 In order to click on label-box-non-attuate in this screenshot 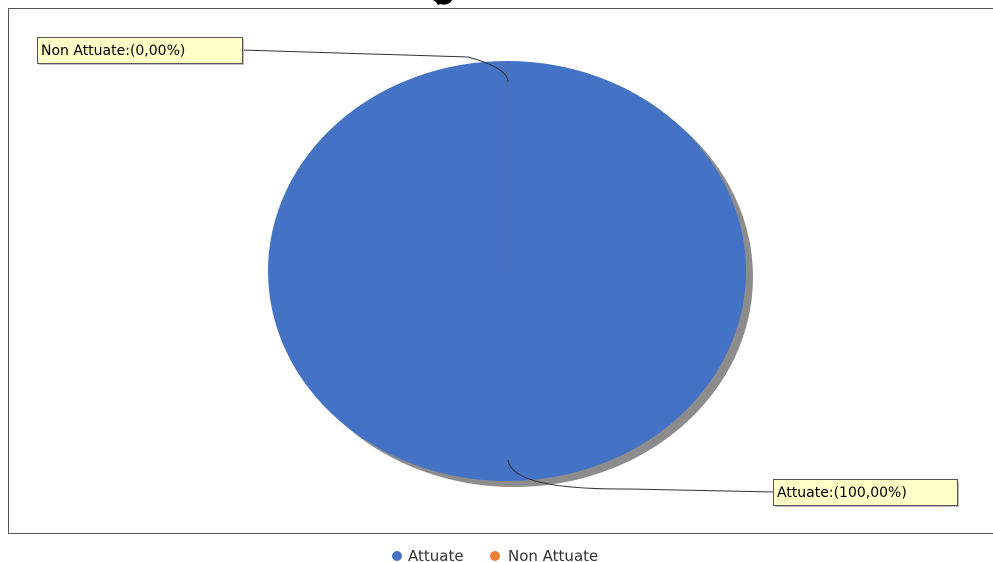, I will do `click(140, 50)`.